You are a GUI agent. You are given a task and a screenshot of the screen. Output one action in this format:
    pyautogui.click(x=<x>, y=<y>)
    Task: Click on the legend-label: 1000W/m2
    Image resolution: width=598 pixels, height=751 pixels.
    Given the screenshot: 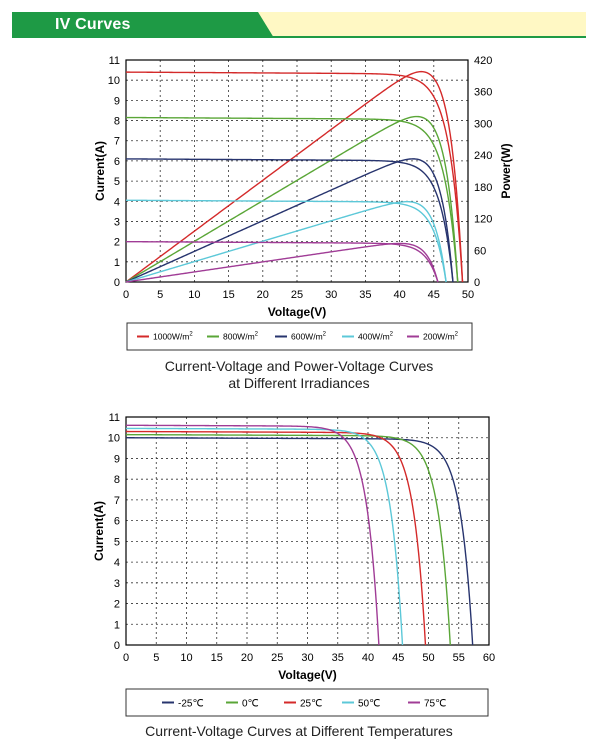 What is the action you would take?
    pyautogui.click(x=173, y=337)
    